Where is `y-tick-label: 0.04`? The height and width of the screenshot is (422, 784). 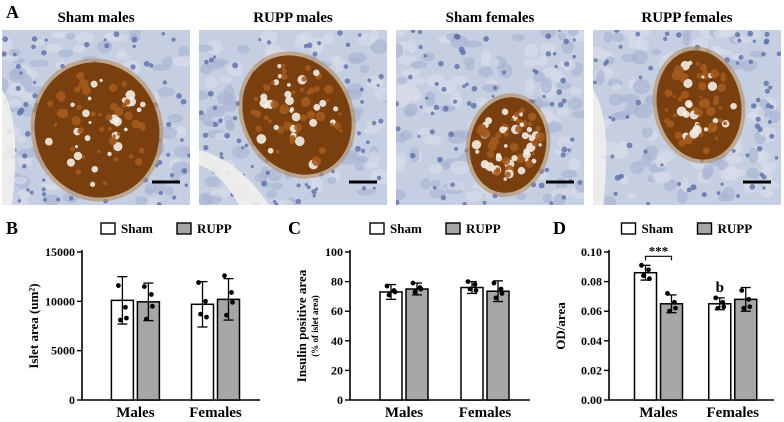
y-tick-label: 0.04 is located at coordinates (591, 341).